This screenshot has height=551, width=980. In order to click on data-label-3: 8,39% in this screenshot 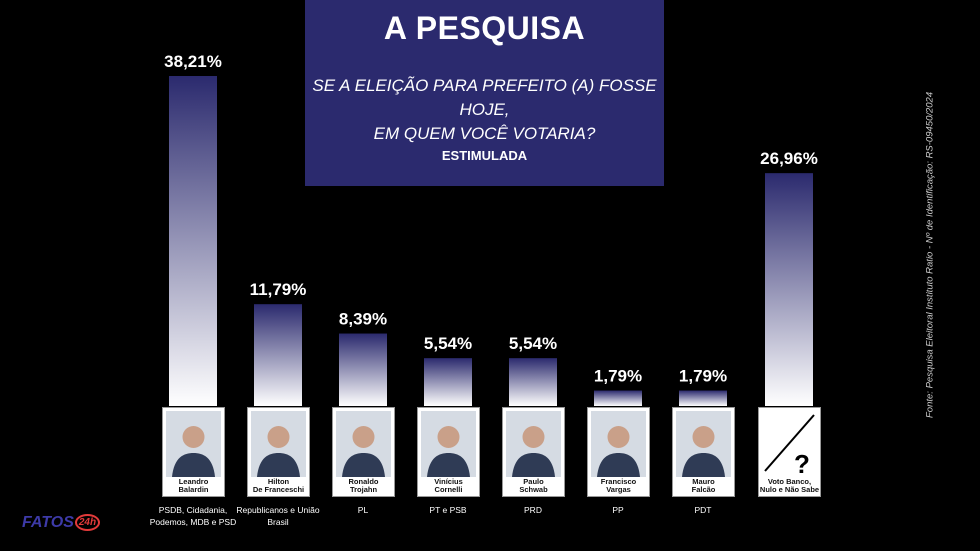, I will do `click(363, 319)`.